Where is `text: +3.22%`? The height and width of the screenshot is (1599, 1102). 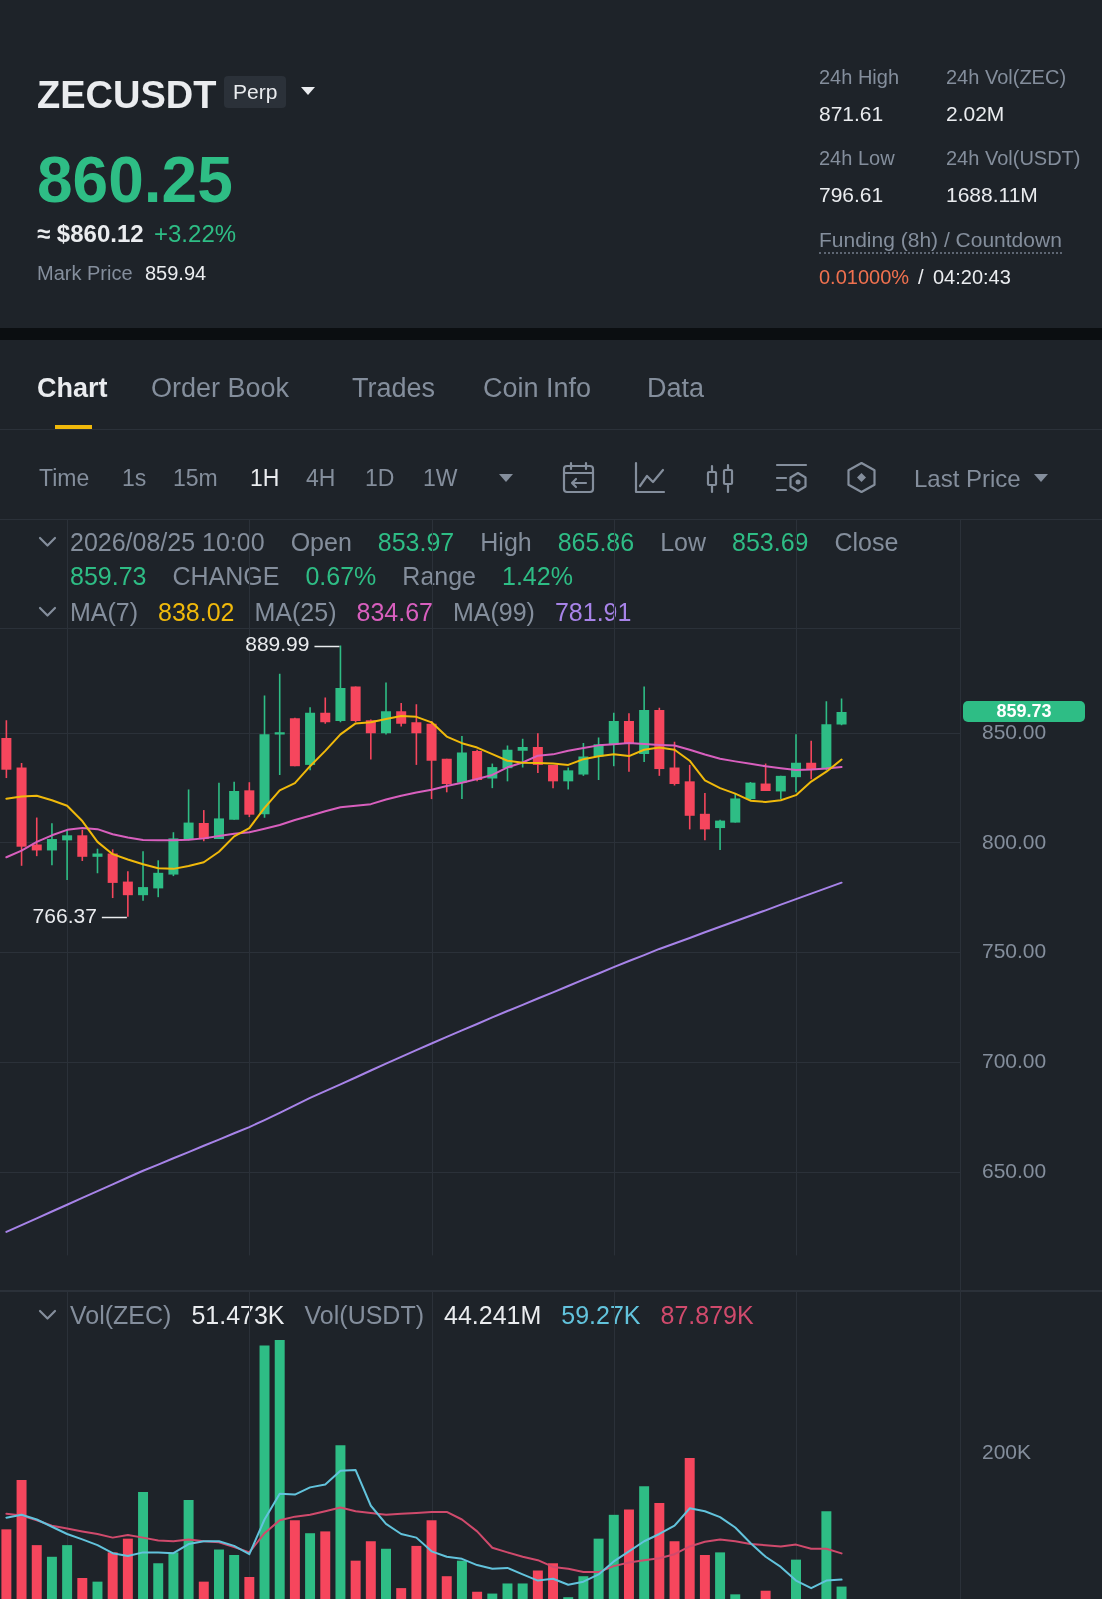 text: +3.22% is located at coordinates (195, 233).